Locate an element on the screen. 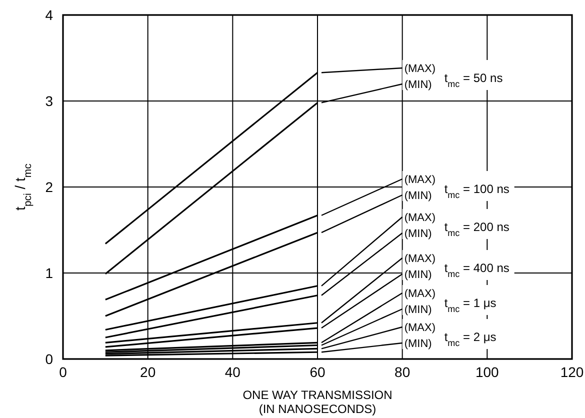 The image size is (585, 418). y-tick-label: 3 is located at coordinates (49, 101).